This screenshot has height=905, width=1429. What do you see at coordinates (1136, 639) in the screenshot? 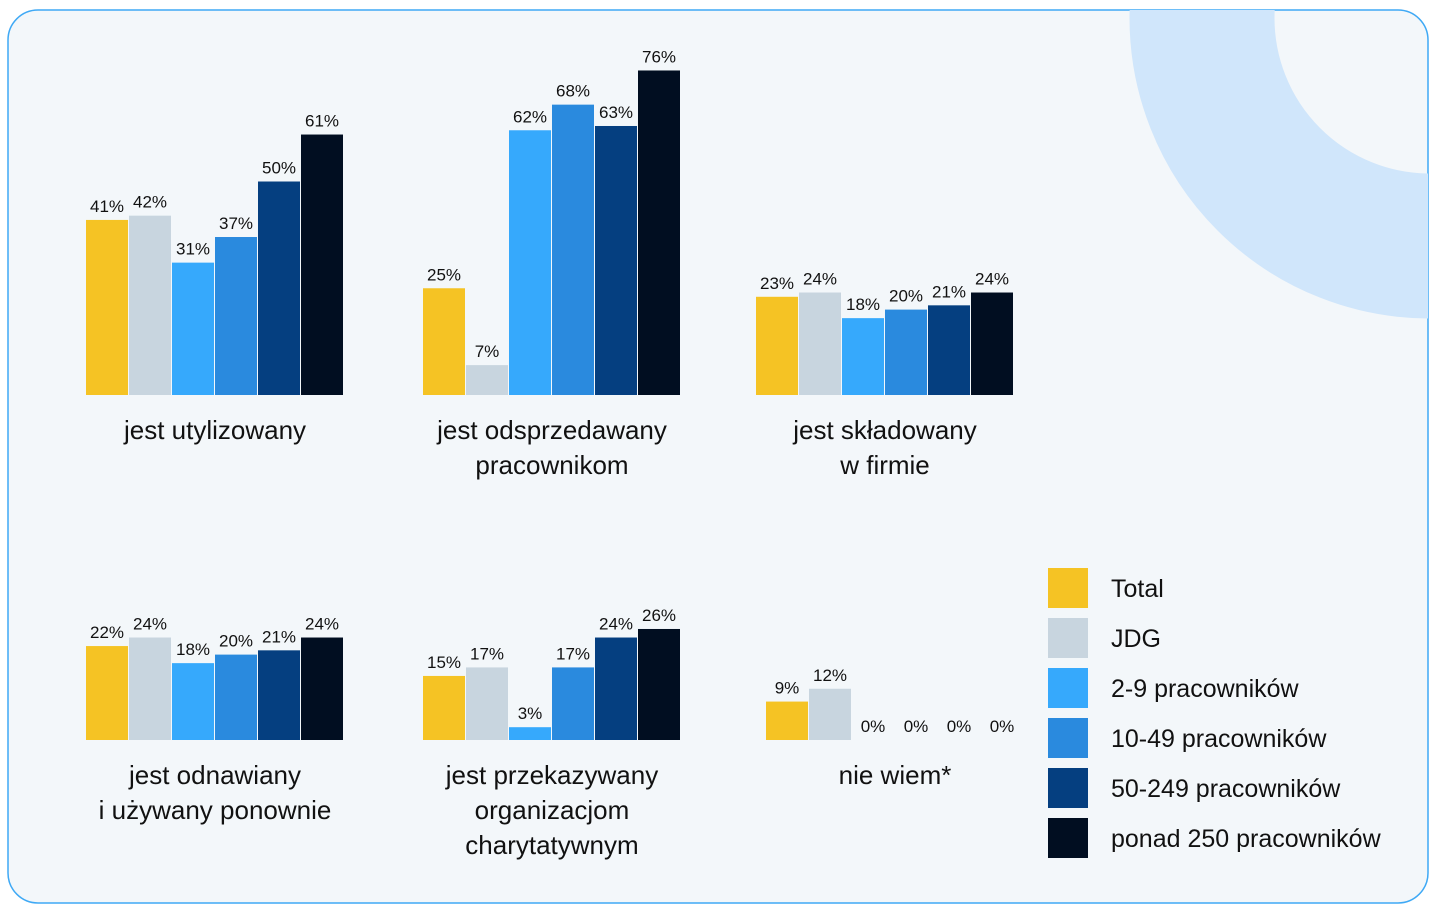
I see `legend-label: JDG` at bounding box center [1136, 639].